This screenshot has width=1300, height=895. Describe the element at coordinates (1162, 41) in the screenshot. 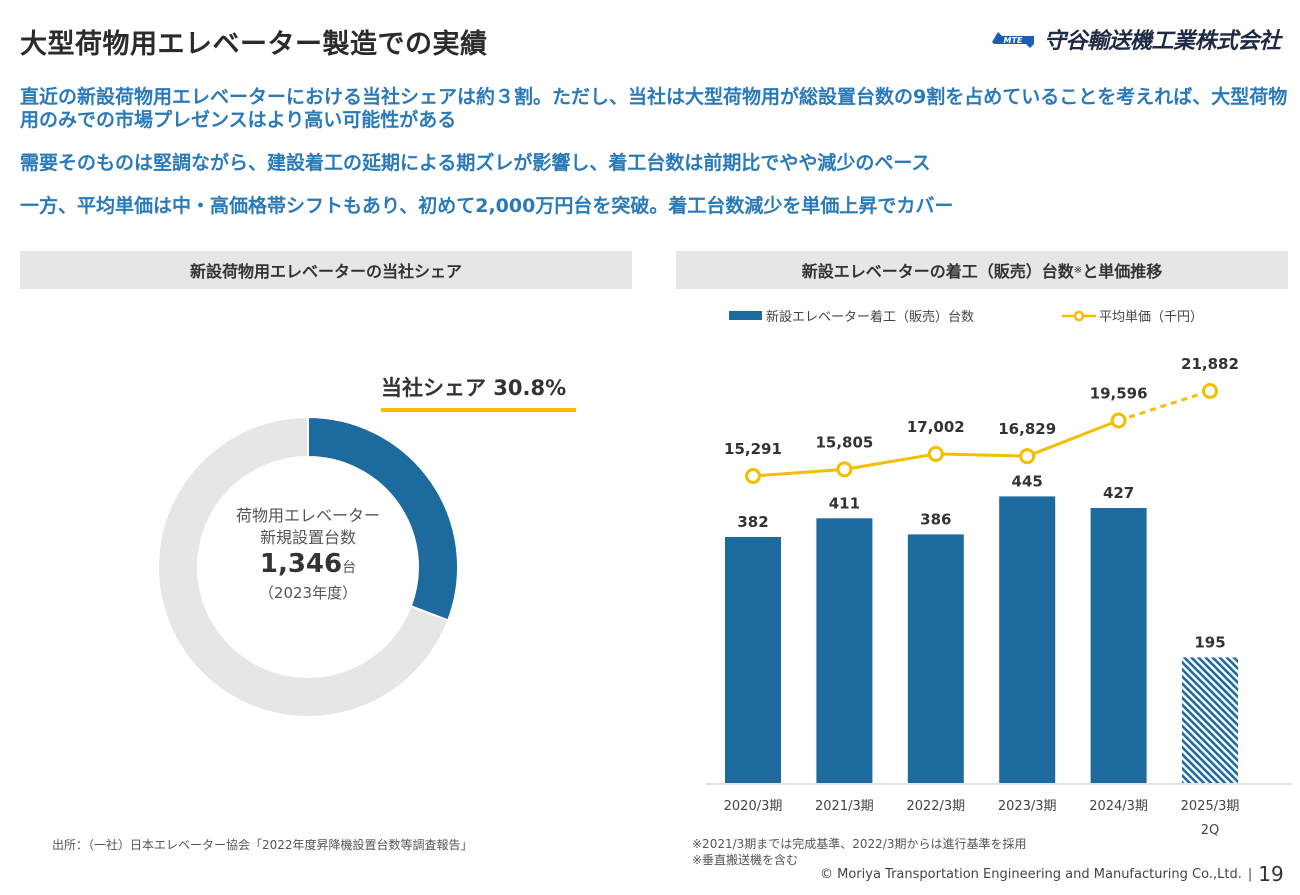

I see `company-name: 守谷輸送機工業株式会社` at that location.